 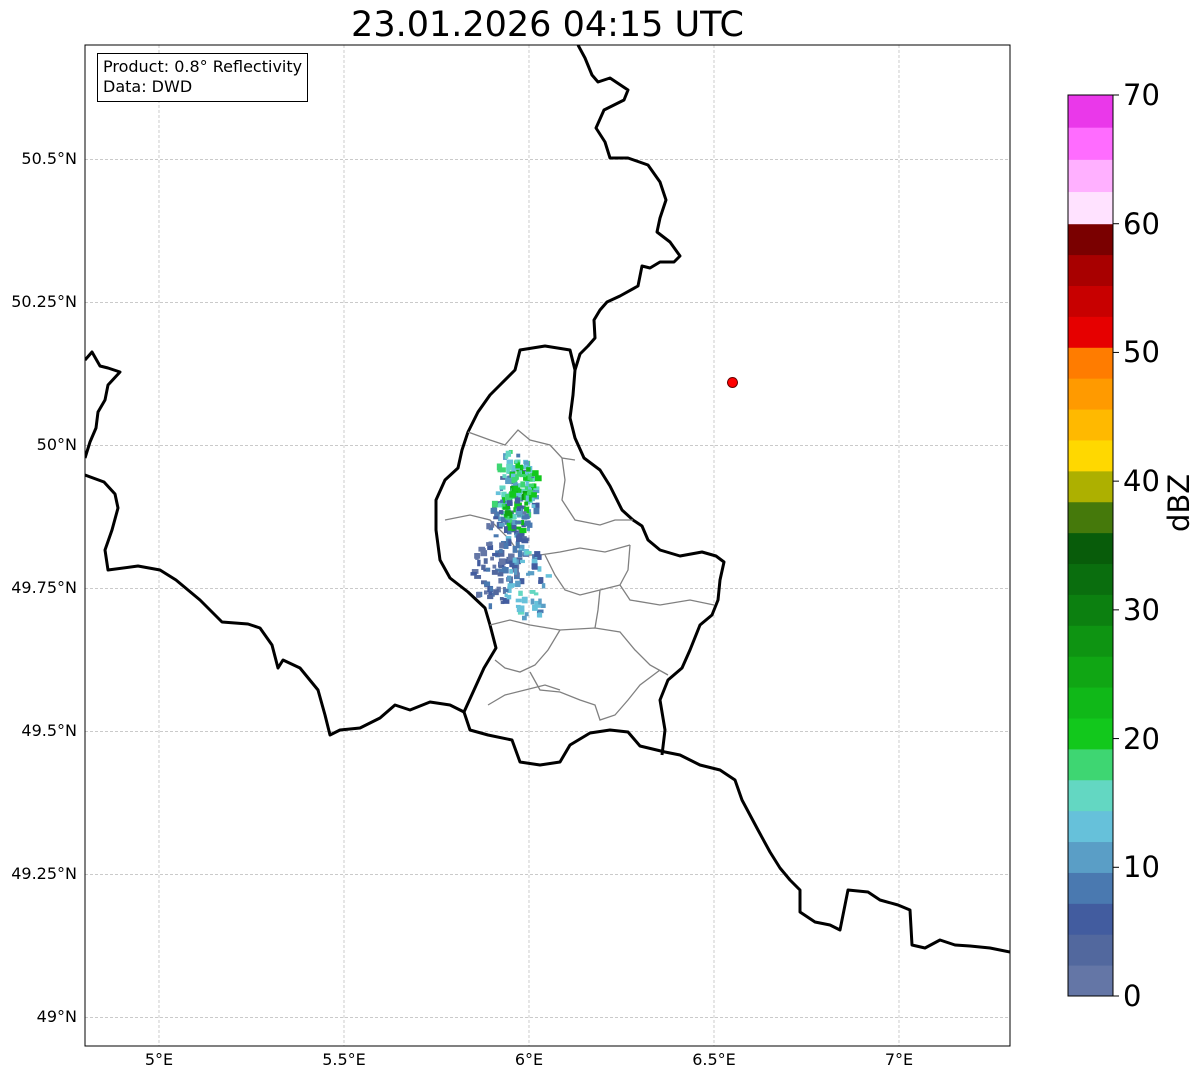 I want to click on colorbar-label: dBZ, so click(x=1179, y=502).